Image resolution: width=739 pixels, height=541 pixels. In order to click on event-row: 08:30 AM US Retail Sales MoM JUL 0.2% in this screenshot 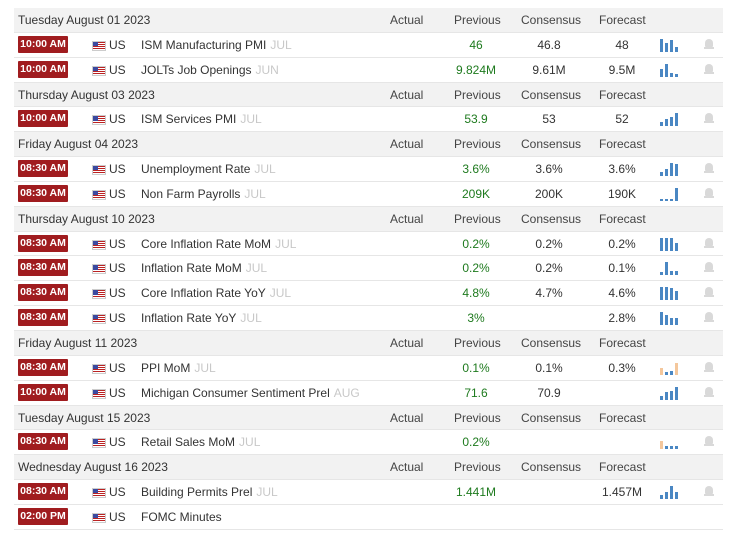, I will do `click(368, 443)`.